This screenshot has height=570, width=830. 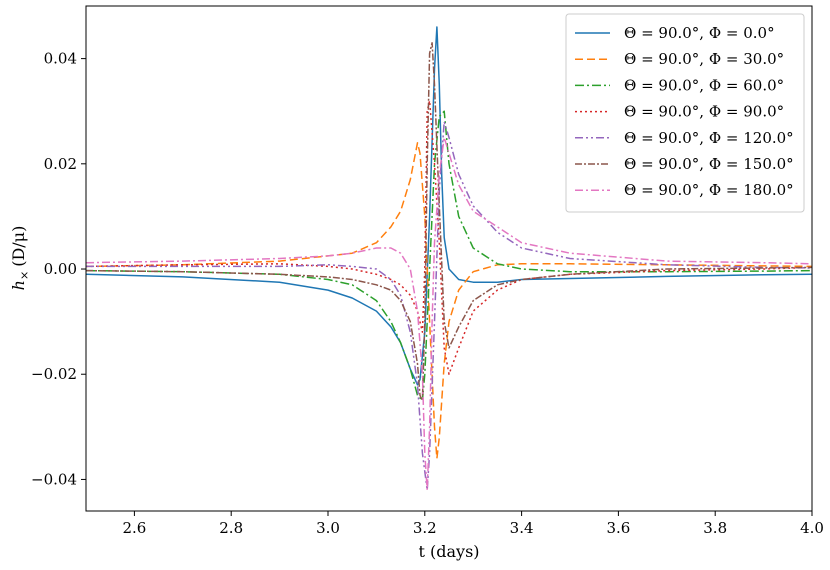 I want to click on x-tick-label: 3.2, so click(x=425, y=528).